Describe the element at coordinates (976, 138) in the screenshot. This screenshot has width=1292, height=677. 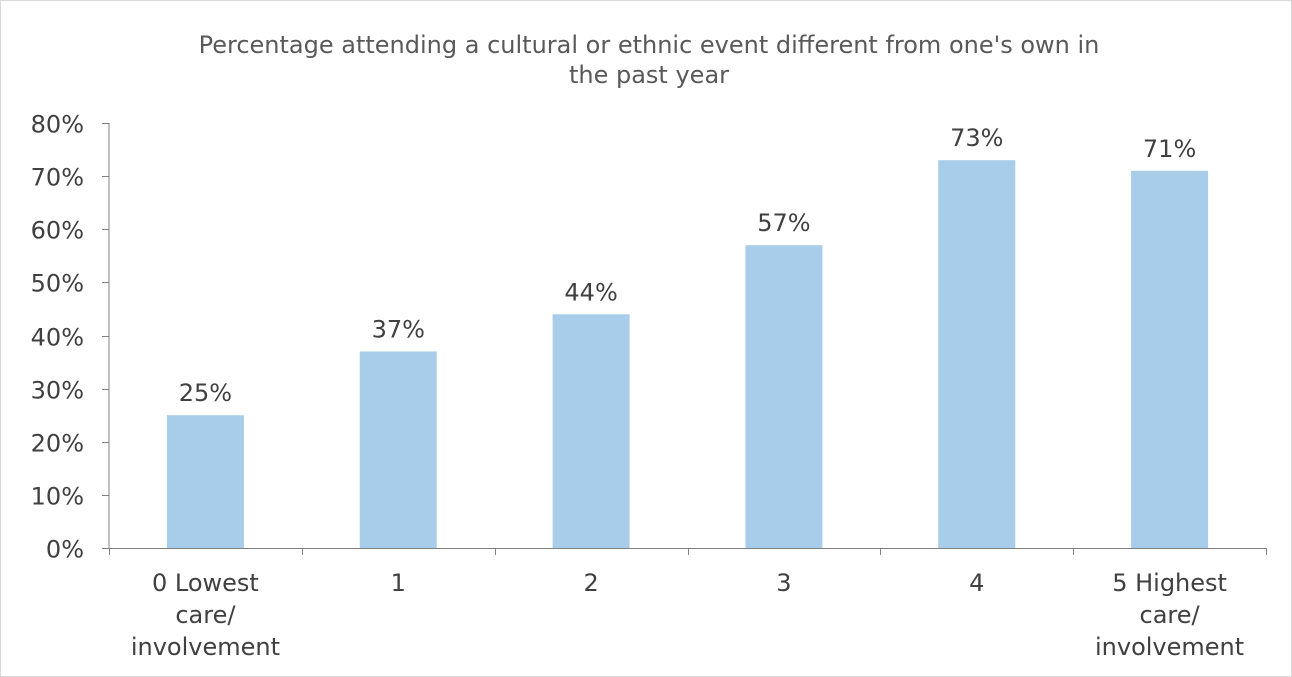
I see `bar-value-label: 73%` at that location.